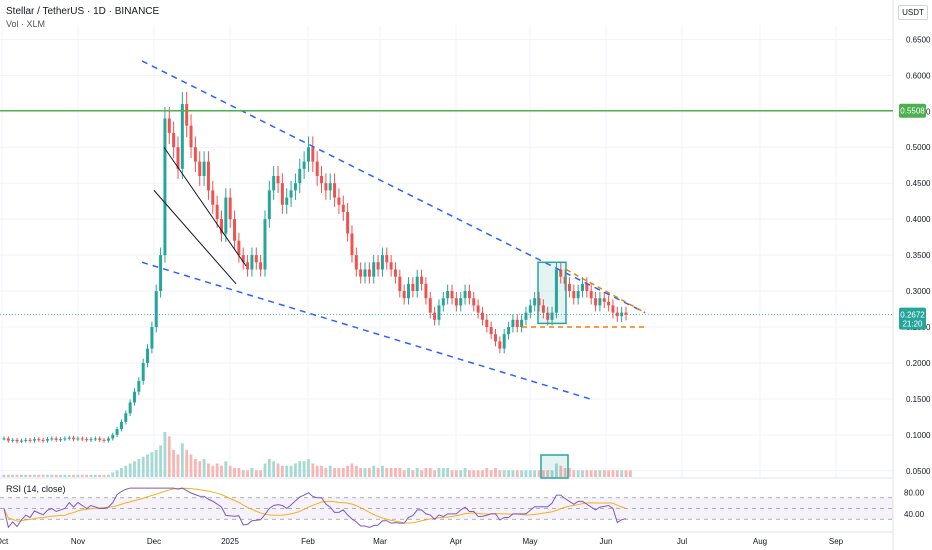 This screenshot has height=550, width=932. I want to click on y-tick-label: 0.4500, so click(918, 183).